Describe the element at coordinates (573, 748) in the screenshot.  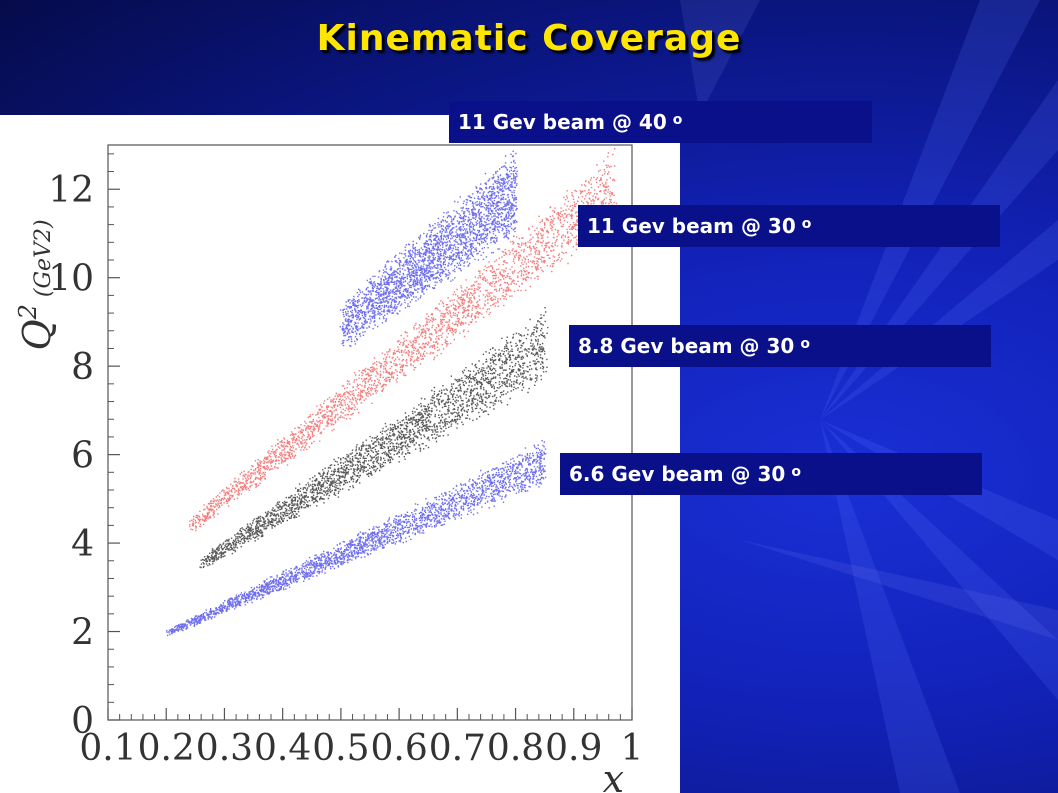
I see `x-tick-label: 0.9` at that location.